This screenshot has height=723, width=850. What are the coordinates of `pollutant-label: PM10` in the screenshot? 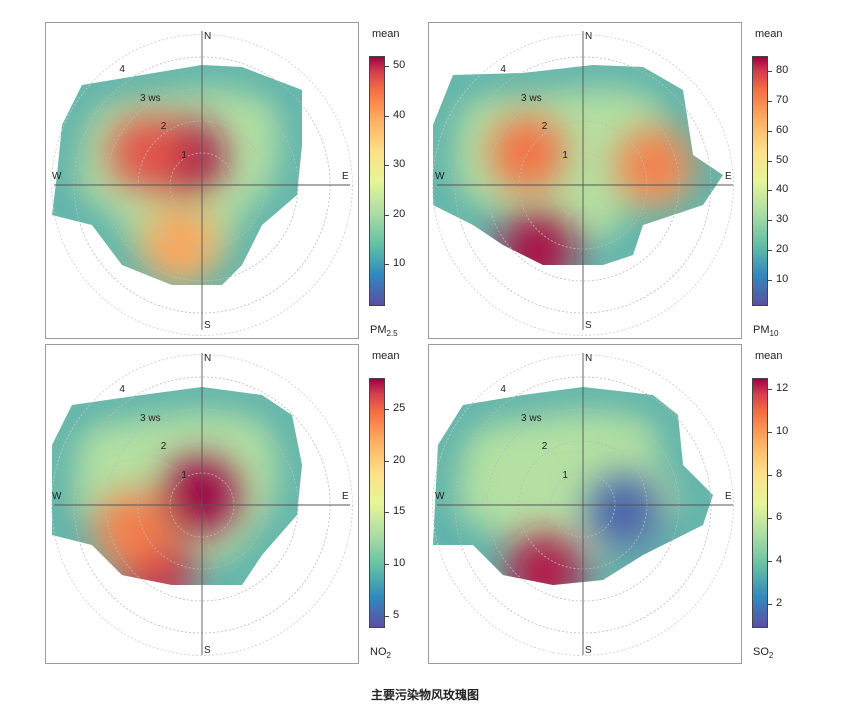 It's located at (765, 331).